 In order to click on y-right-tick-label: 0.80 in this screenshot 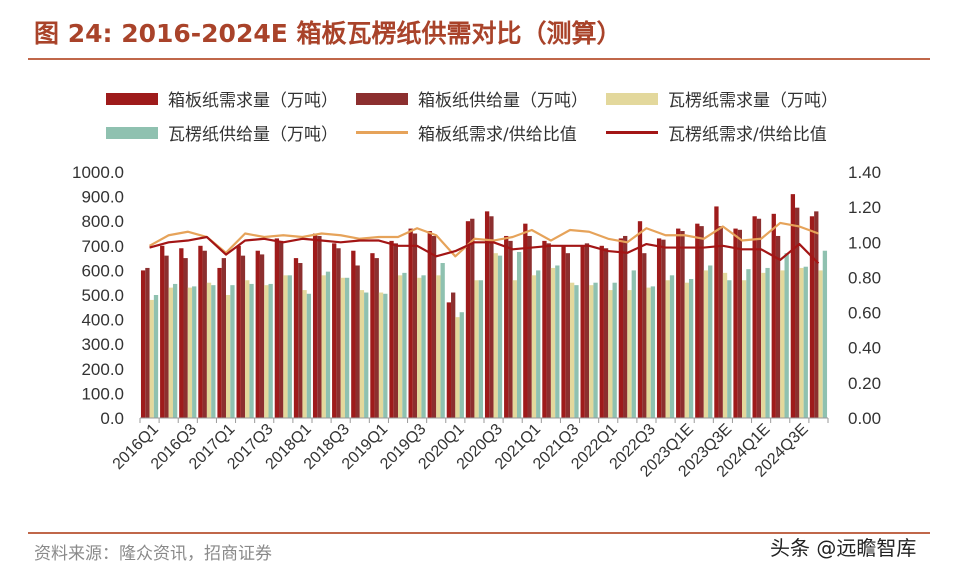, I will do `click(864, 277)`.